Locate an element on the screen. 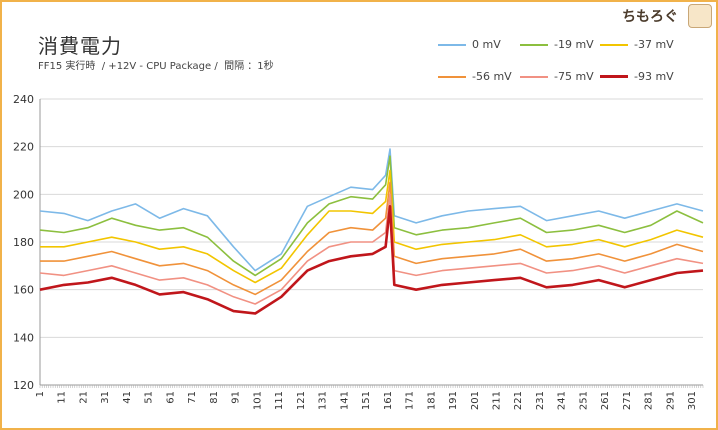  legend-label: -75 mV is located at coordinates (574, 76).